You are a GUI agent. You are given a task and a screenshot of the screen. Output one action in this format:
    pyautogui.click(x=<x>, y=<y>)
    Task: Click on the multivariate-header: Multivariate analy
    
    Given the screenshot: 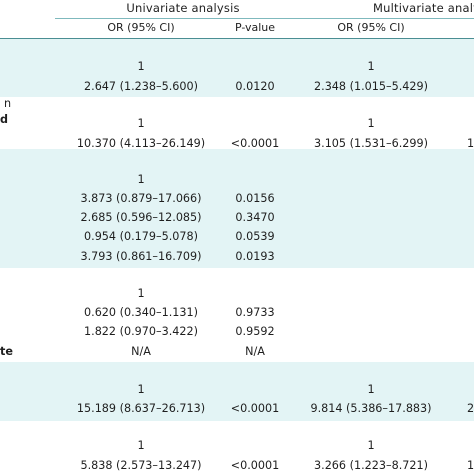 What is the action you would take?
    pyautogui.click(x=423, y=8)
    